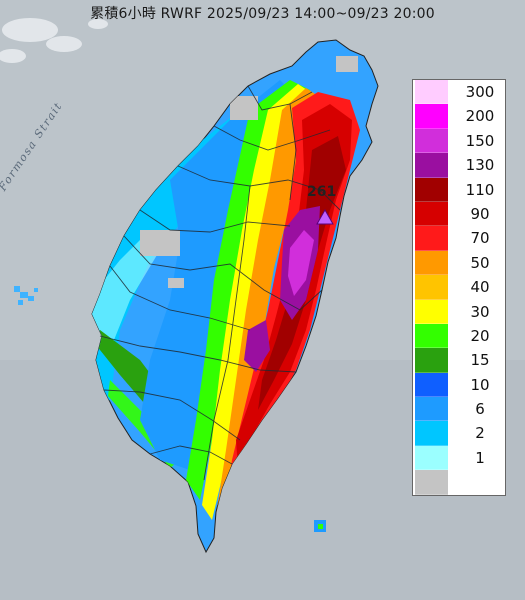 This screenshot has width=525, height=600. Describe the element at coordinates (325, 216) in the screenshot. I see `peak-marker-icon` at that location.